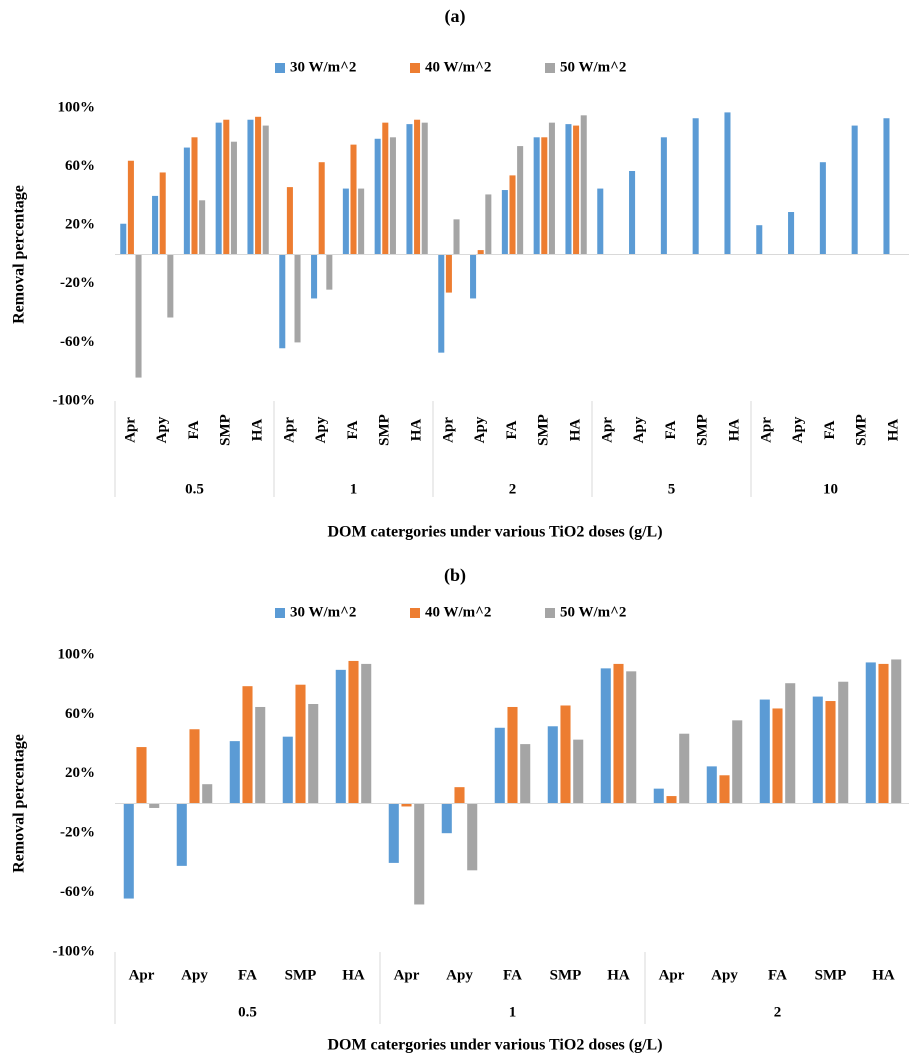 The image size is (909, 1058). I want to click on y-tick-label: 60%, so click(80, 714).